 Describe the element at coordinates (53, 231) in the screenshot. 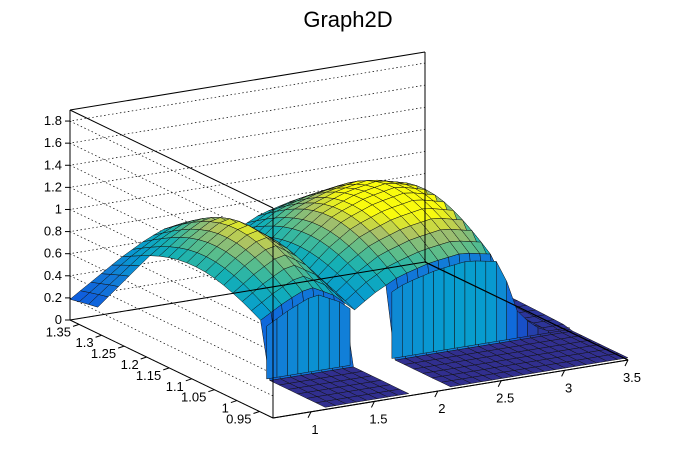

I see `z-tick-label: 0.8` at that location.